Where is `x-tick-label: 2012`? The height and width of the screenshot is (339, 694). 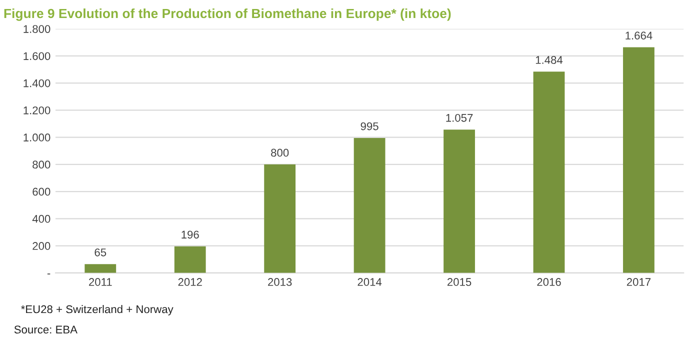
x-tick-label: 2012 is located at coordinates (190, 282).